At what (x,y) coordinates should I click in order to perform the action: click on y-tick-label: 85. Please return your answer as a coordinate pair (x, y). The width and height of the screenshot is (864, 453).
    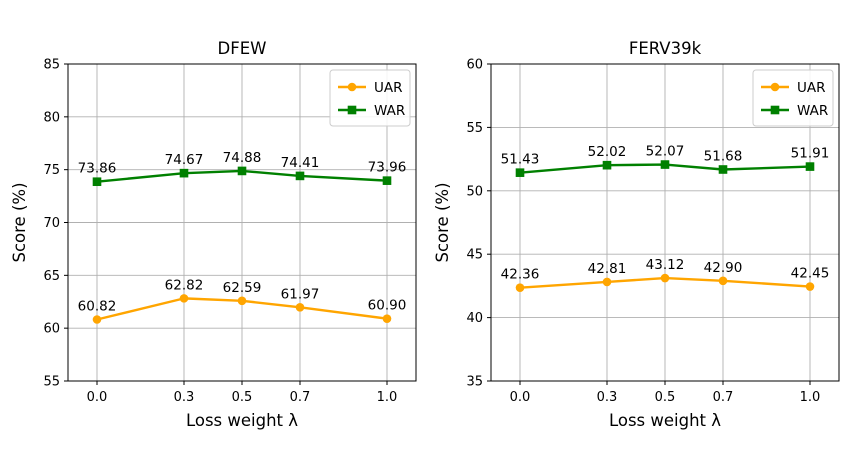
    Looking at the image, I should click on (51, 65).